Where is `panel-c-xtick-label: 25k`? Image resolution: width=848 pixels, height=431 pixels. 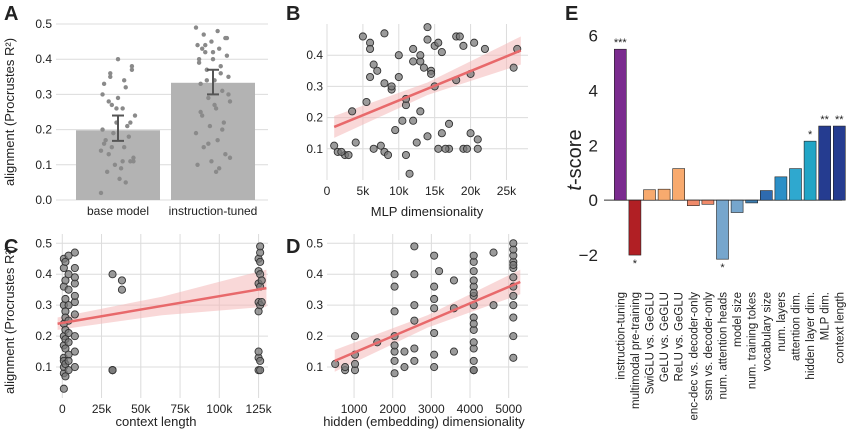
panel-c-xtick-label: 25k is located at coordinates (102, 409).